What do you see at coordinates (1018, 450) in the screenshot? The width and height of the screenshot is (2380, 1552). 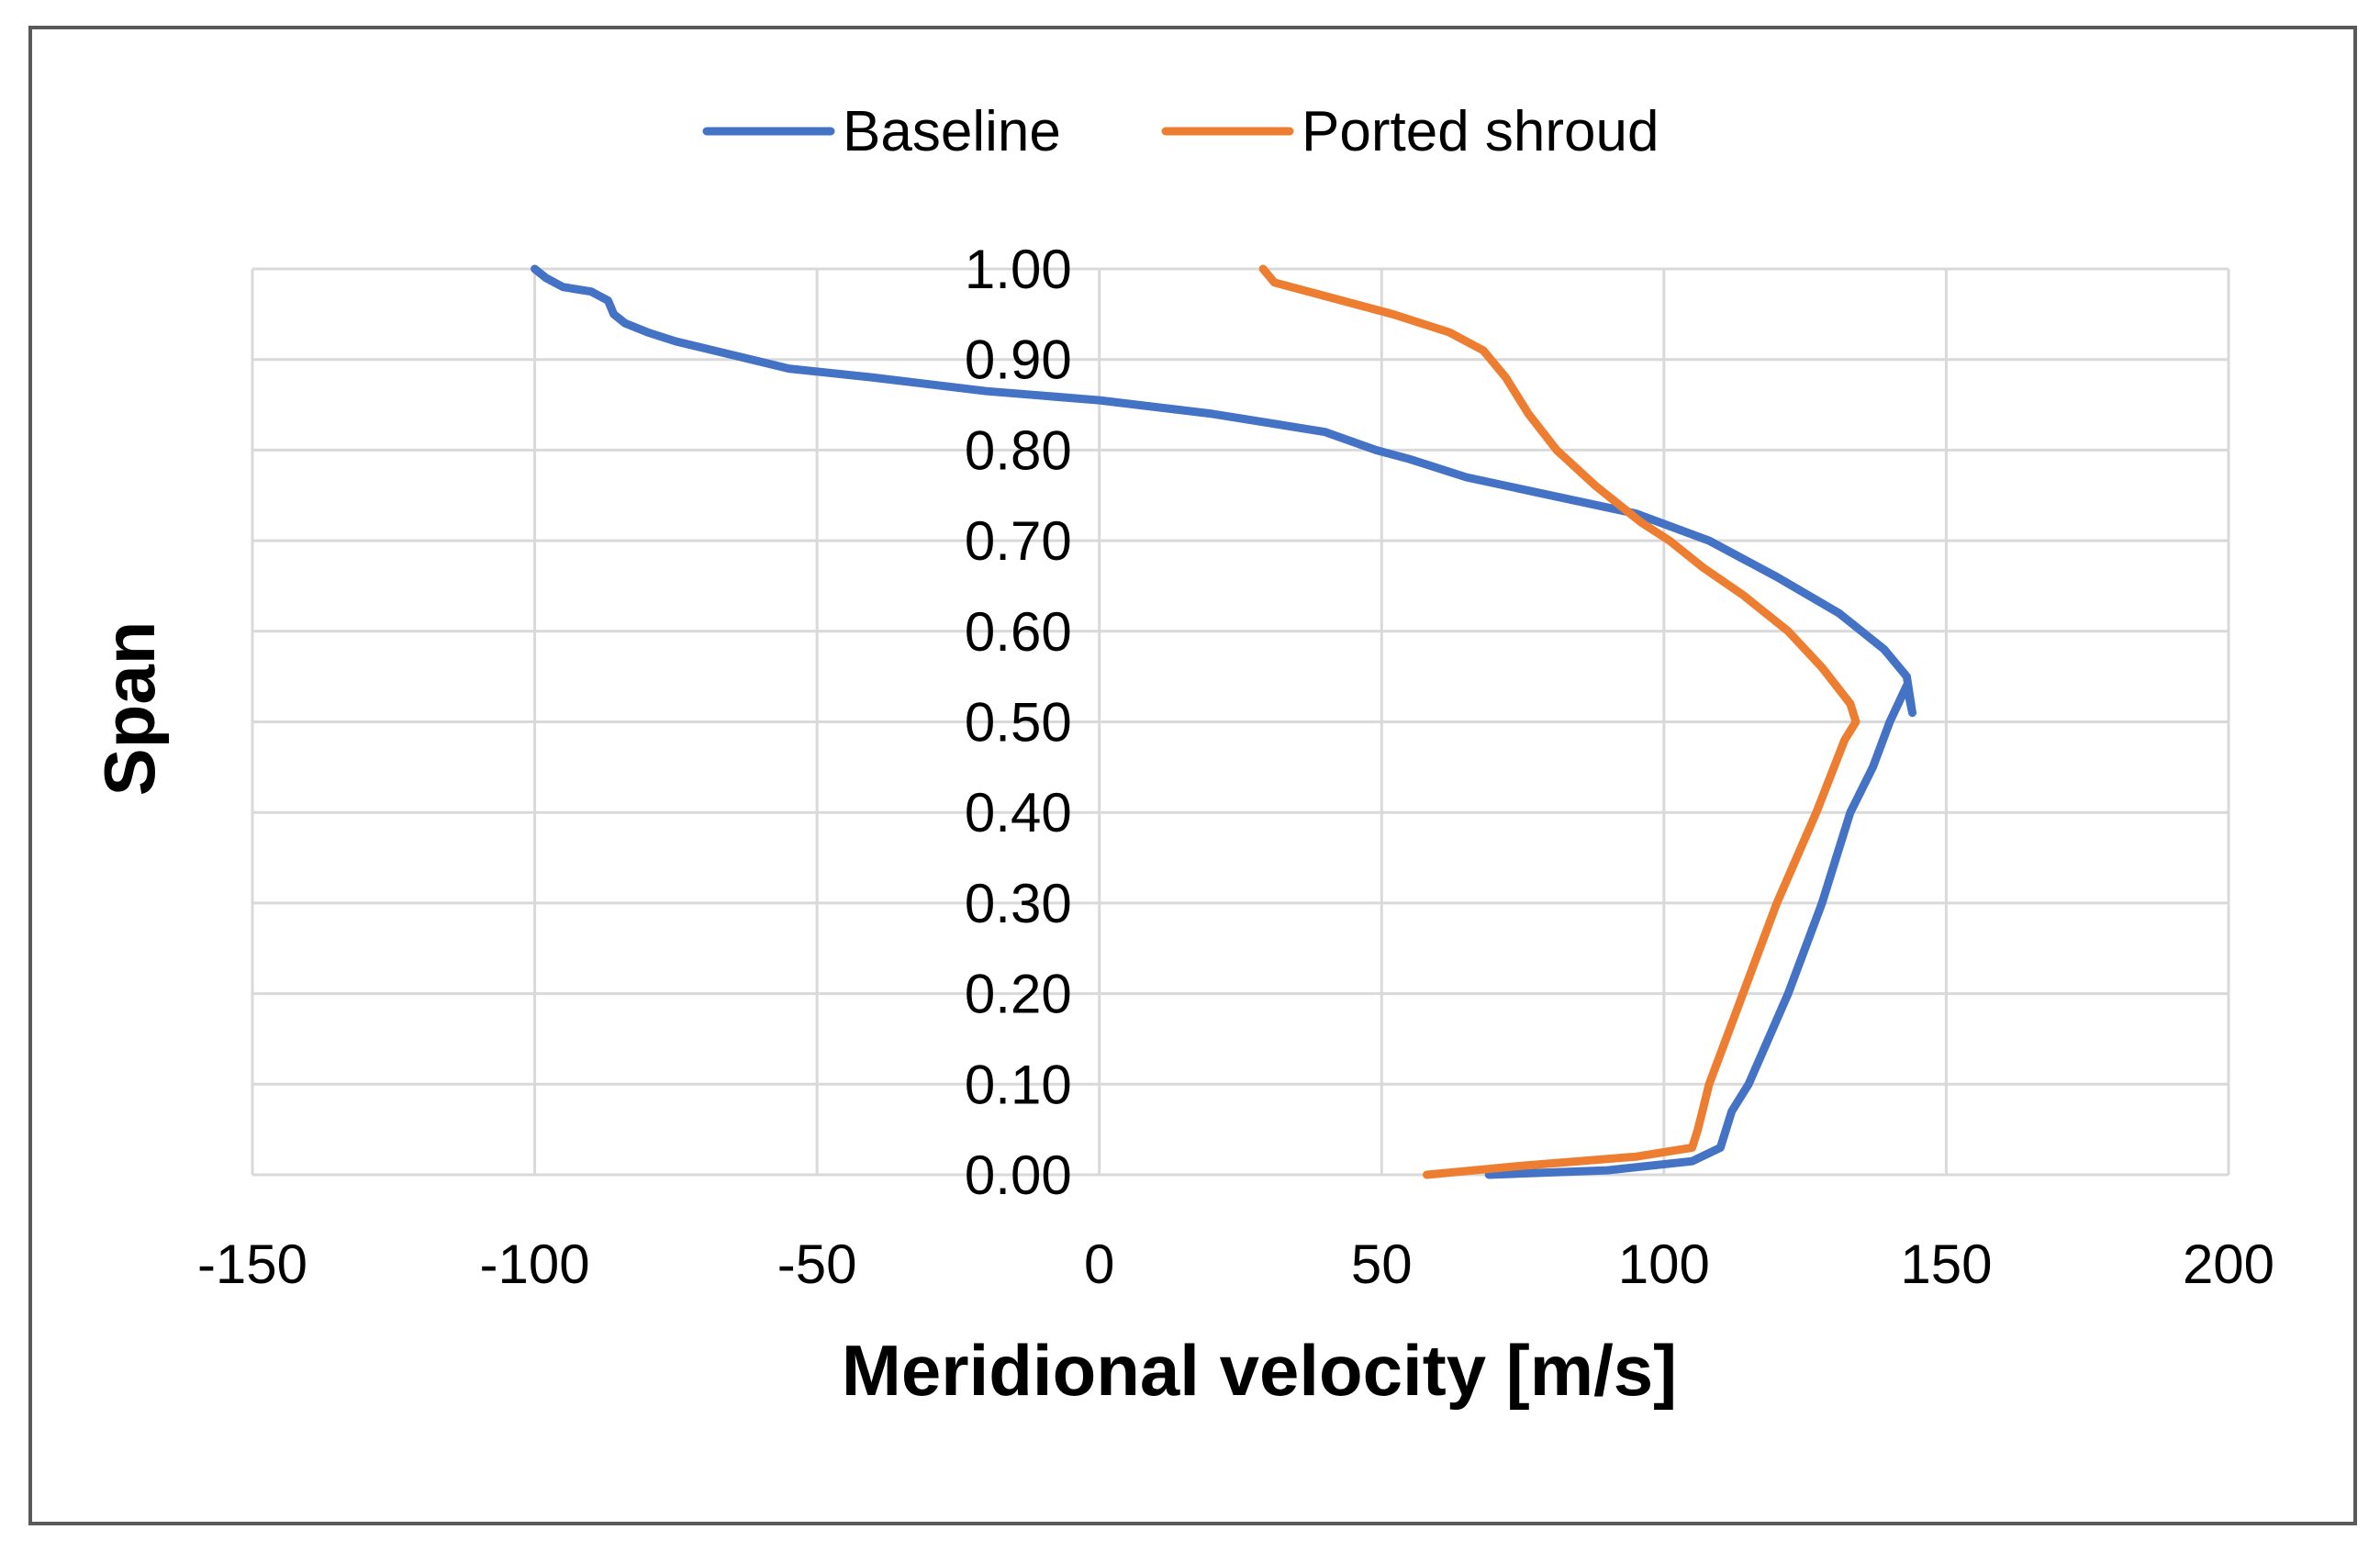 I see `y-tick-label: 0.80` at bounding box center [1018, 450].